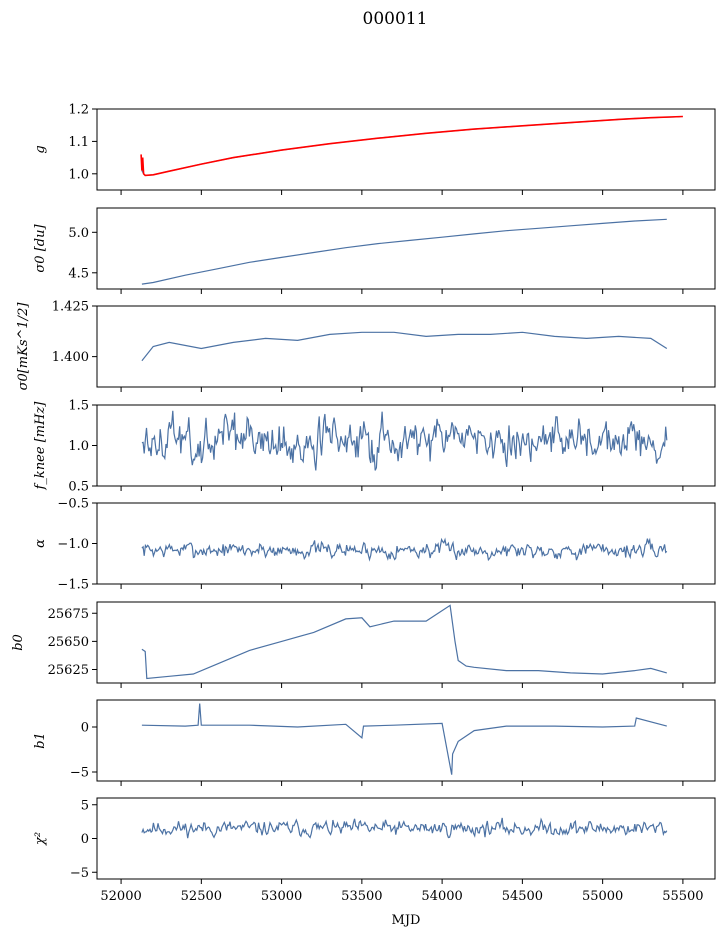  Describe the element at coordinates (78, 142) in the screenshot. I see `y-tick-label: 1.1` at that location.